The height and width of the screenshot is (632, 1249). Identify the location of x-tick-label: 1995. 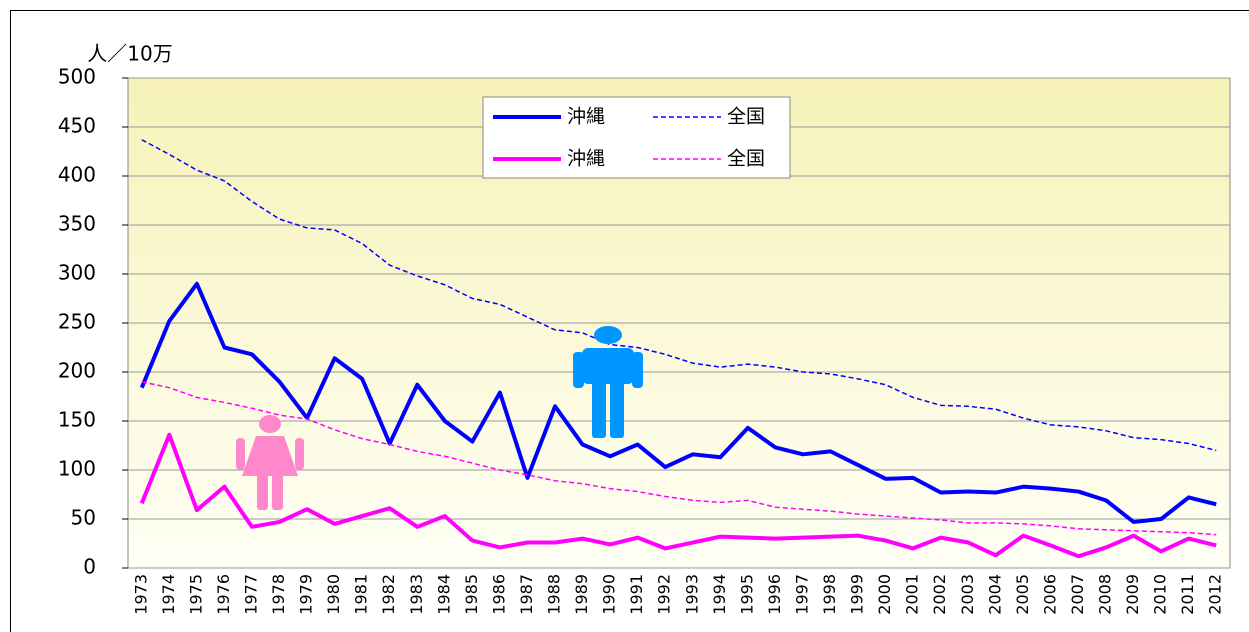
(746, 594).